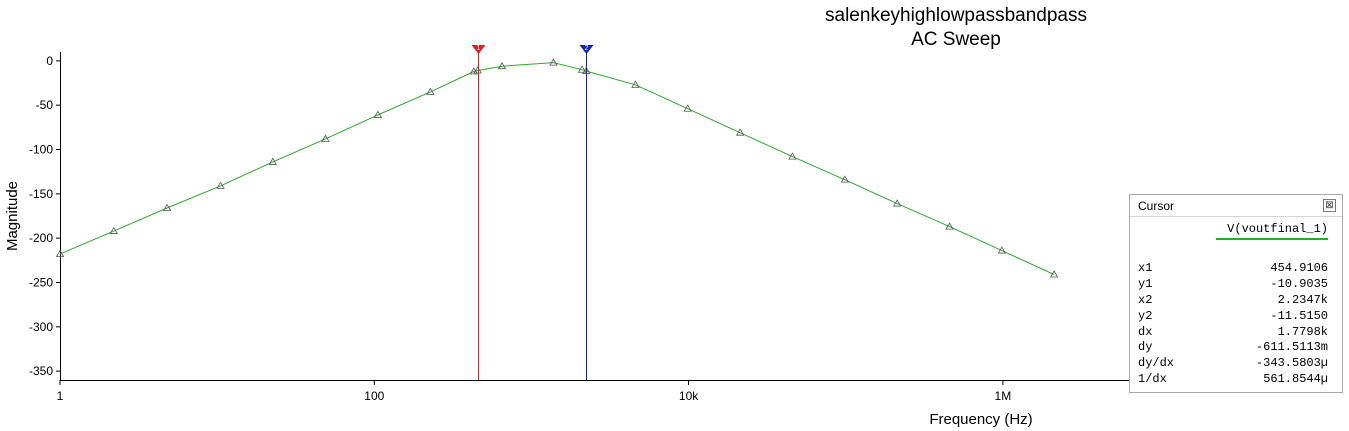 The width and height of the screenshot is (1349, 431). I want to click on cursor-row-label: x1, so click(1145, 268).